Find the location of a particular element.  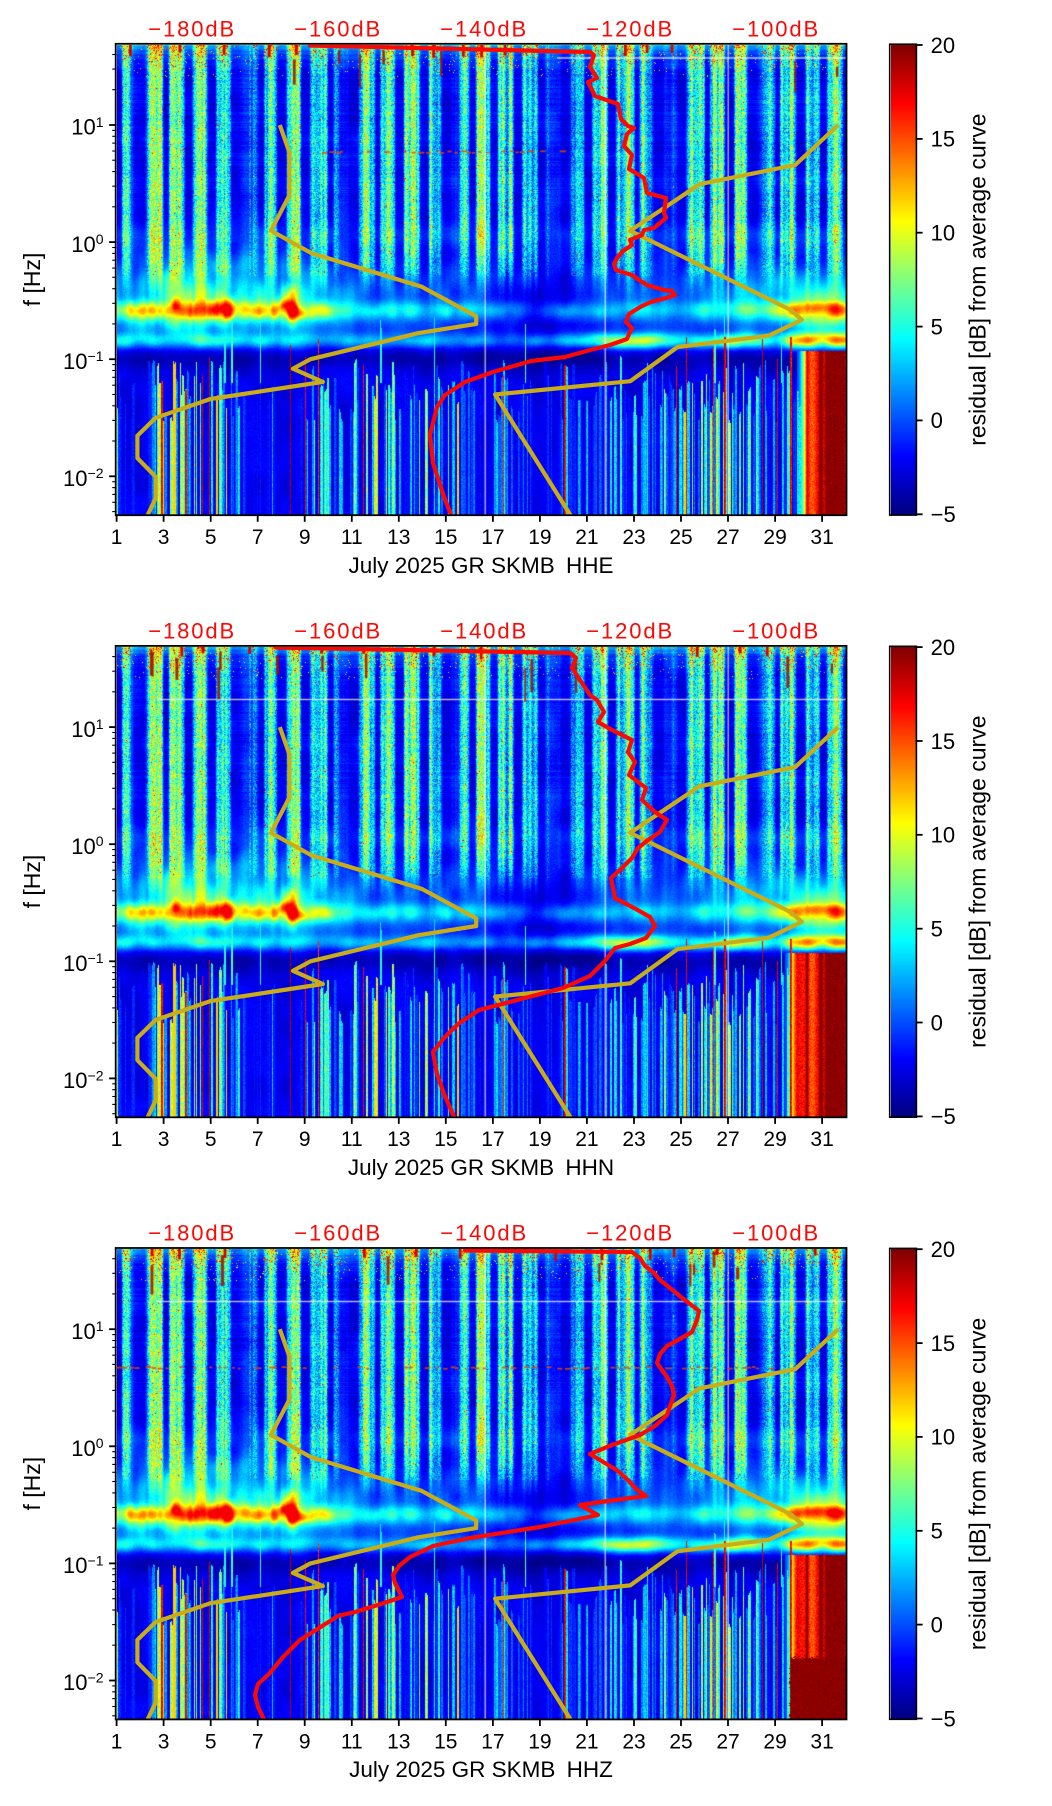

svg-text: July 2025 GR SKMB HHZ is located at coordinates (481, 1769).